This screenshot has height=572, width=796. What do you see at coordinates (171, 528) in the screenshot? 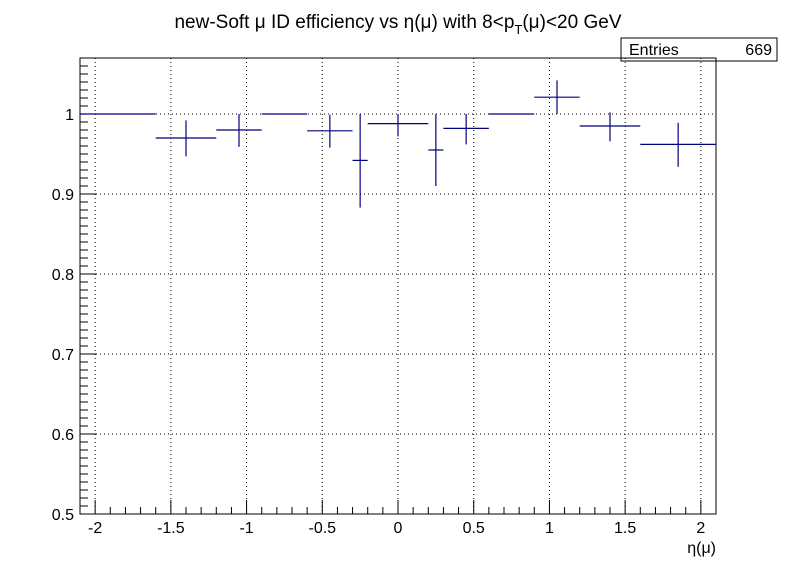
I see `x-tick-label: -1.5` at bounding box center [171, 528].